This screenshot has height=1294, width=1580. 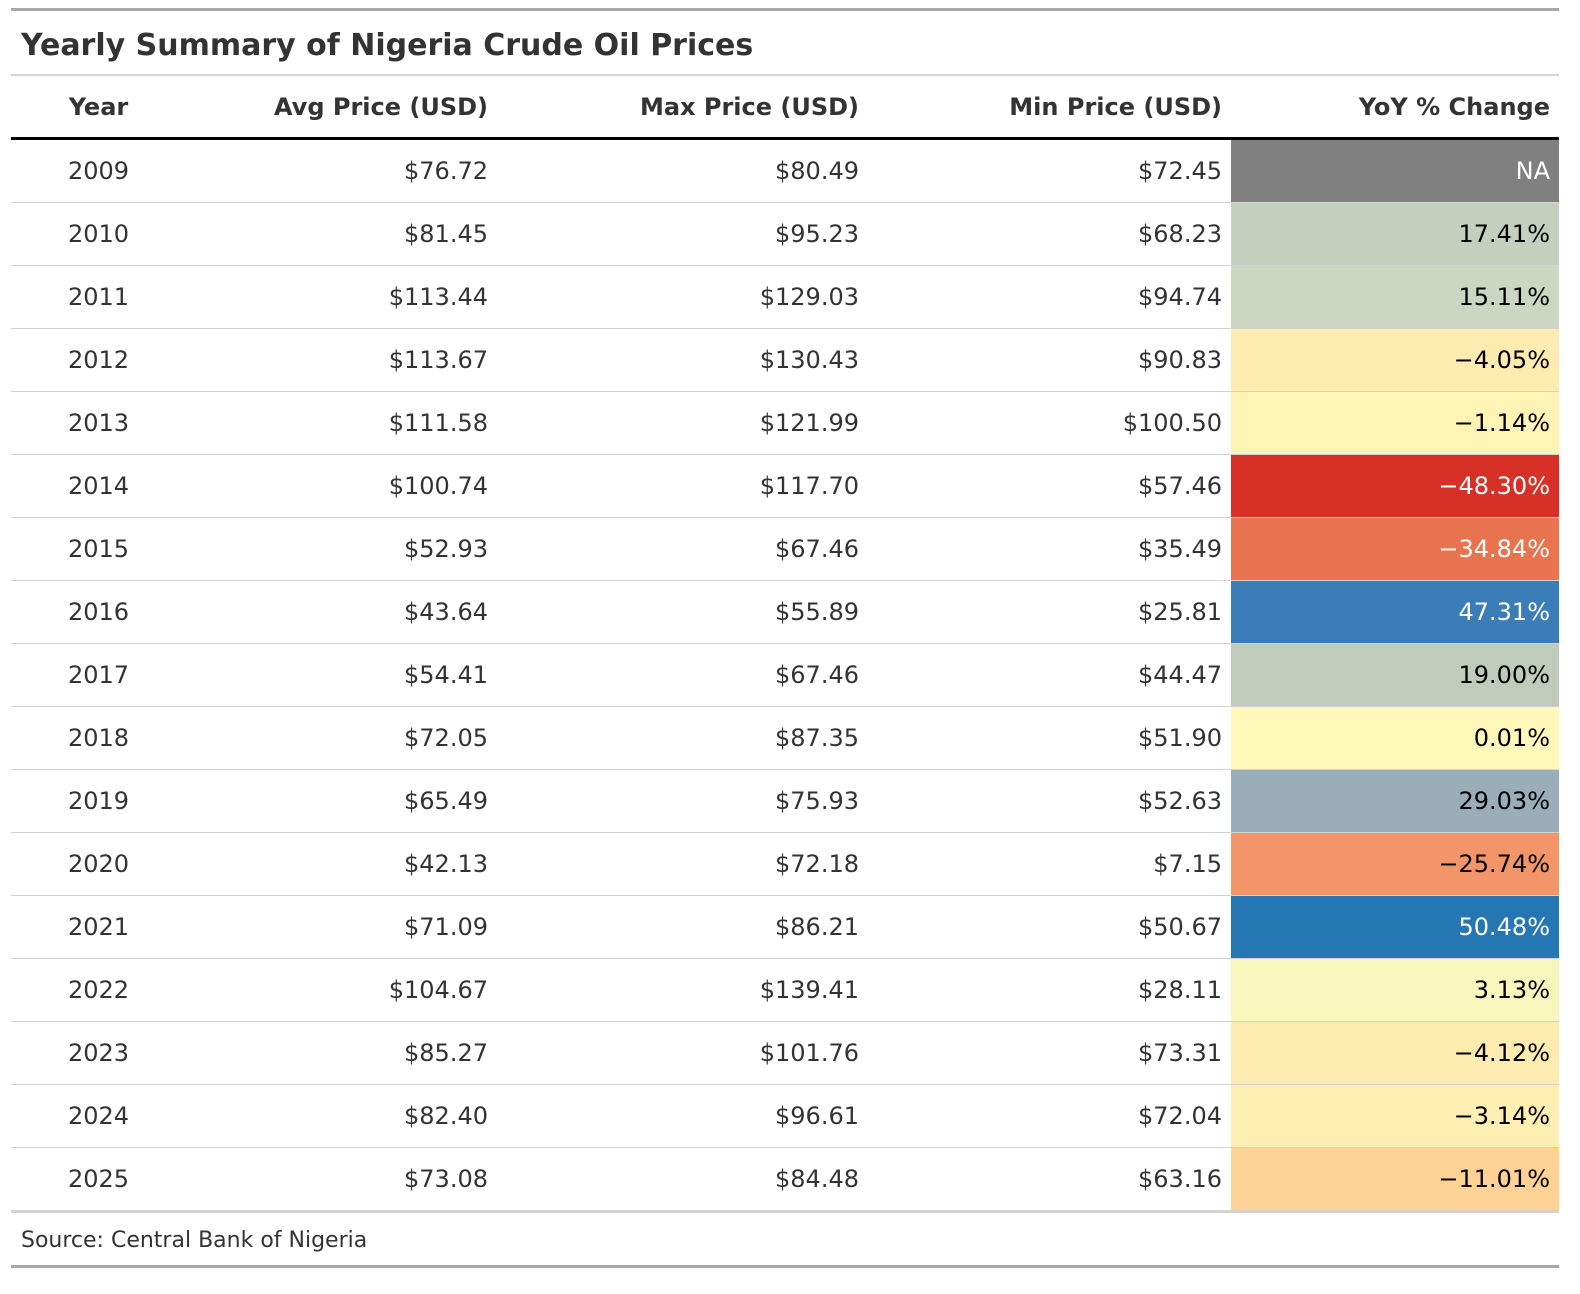 I want to click on table-row: 2024 $82.40 $96.61 $72.04 −3.14%, so click(x=785, y=1116).